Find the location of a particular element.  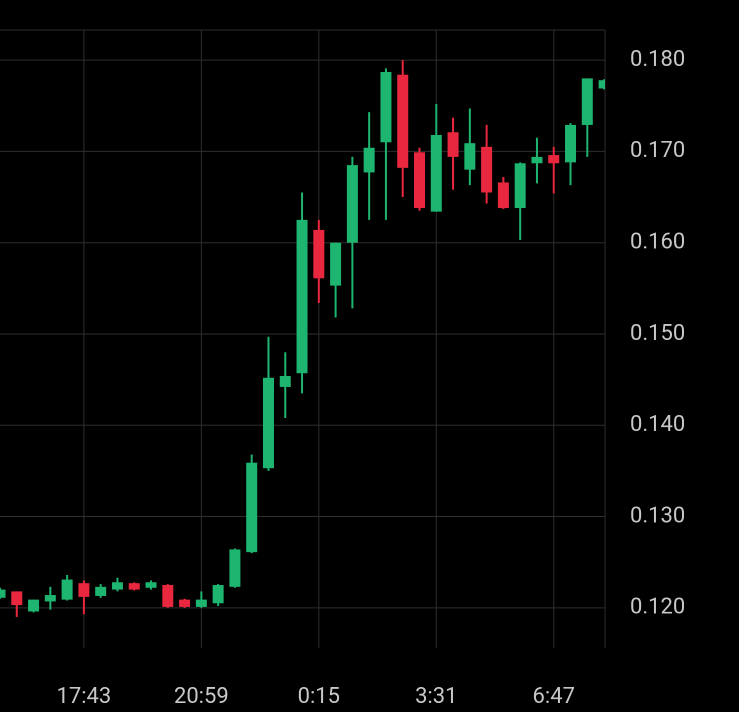

x-tick-label: 0:15 is located at coordinates (319, 696).